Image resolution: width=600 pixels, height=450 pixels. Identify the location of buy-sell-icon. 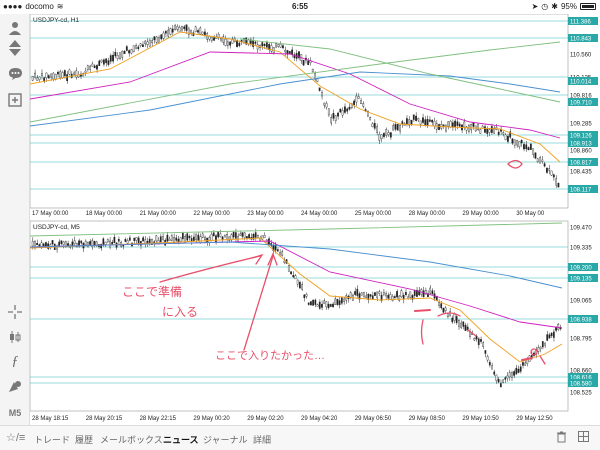
(15, 48).